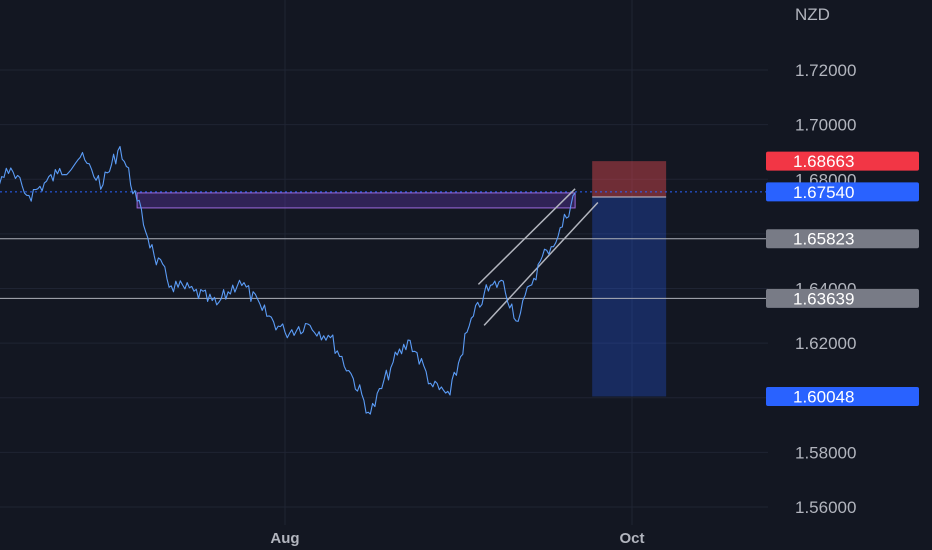 The height and width of the screenshot is (550, 932). I want to click on resistance-zone, so click(356, 200).